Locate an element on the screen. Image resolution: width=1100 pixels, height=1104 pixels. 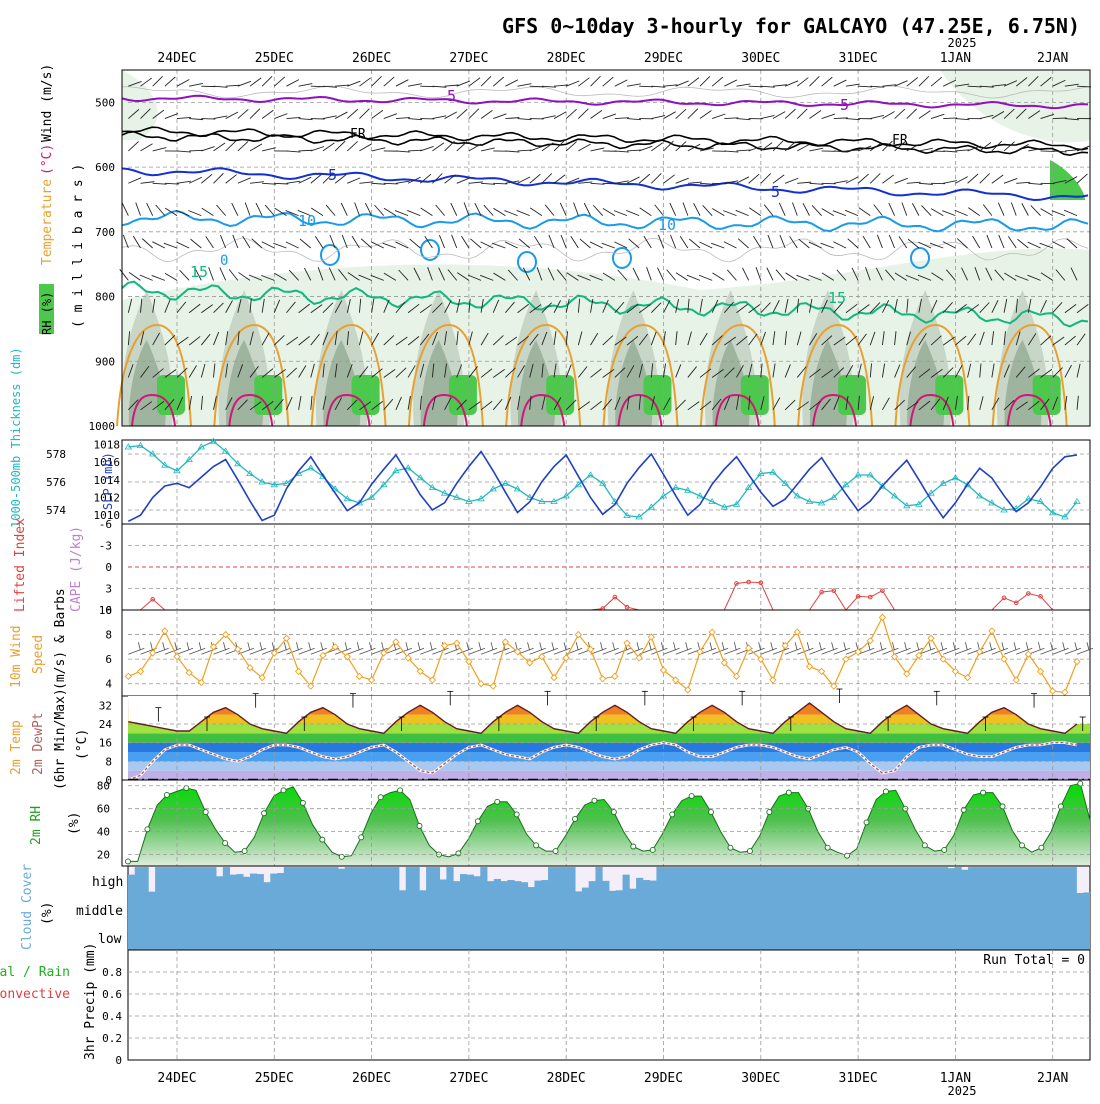
wind10-tick-label: 10 is located at coordinates (105, 610).